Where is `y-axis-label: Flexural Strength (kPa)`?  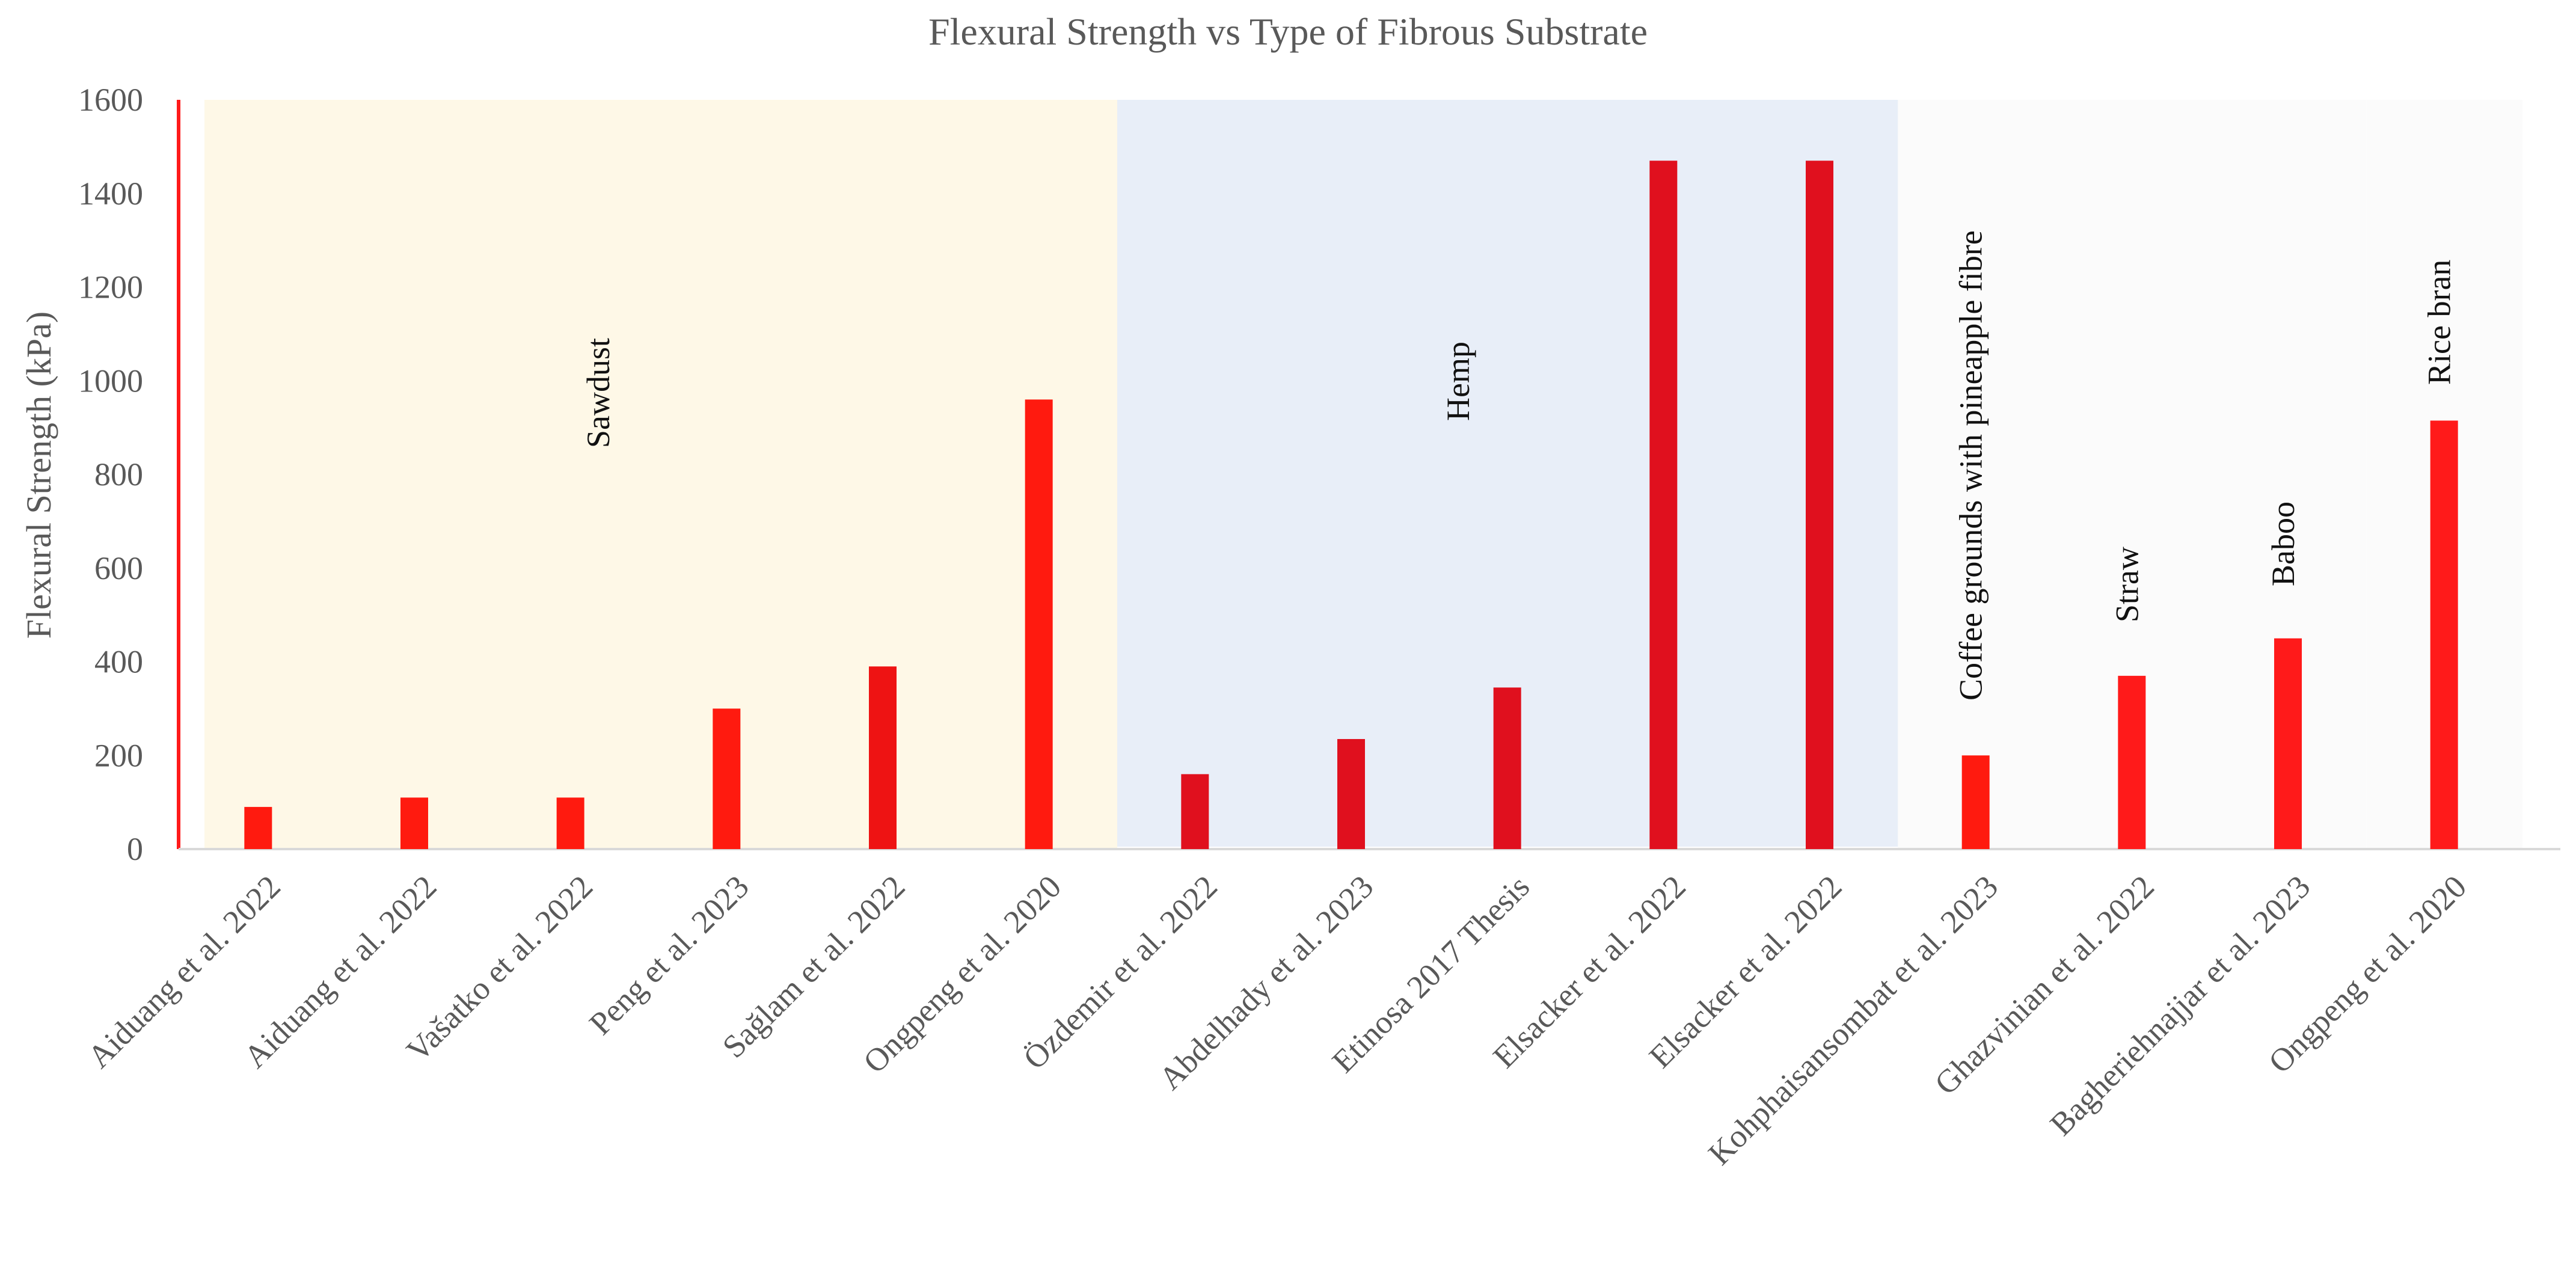
y-axis-label: Flexural Strength (kPa) is located at coordinates (38, 475).